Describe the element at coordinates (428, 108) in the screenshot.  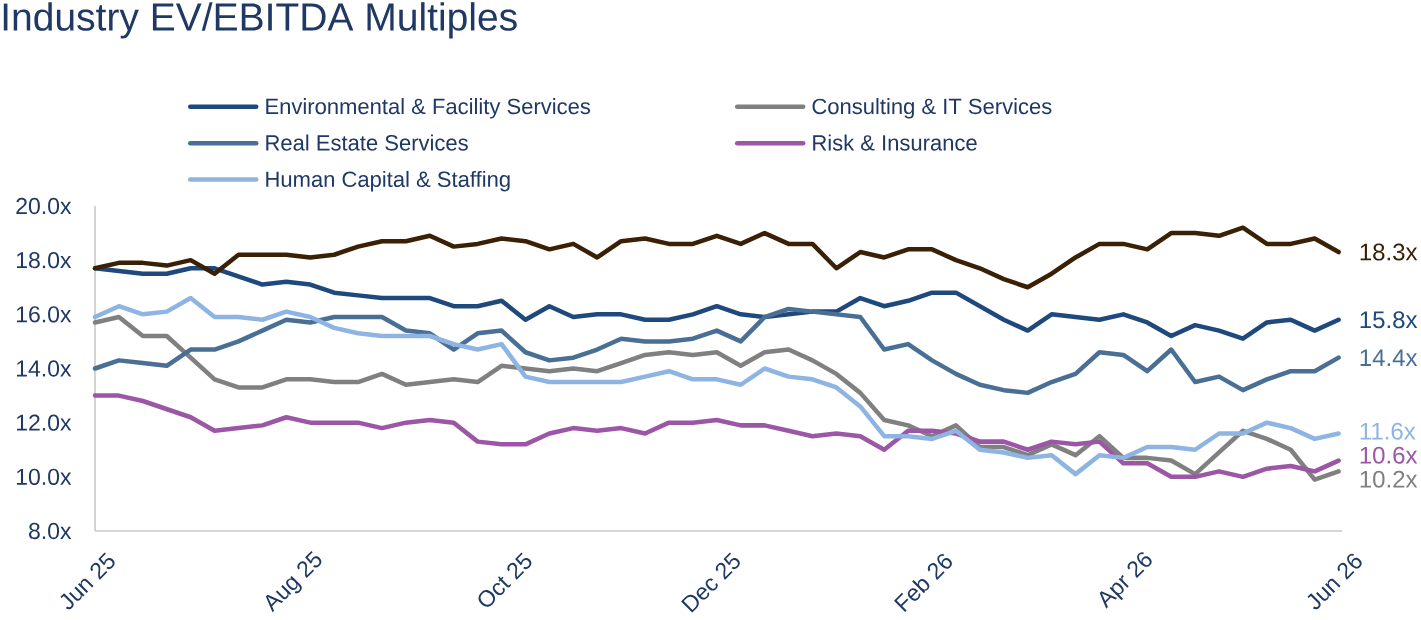
I see `legend-label: Environmental & Facility Services` at that location.